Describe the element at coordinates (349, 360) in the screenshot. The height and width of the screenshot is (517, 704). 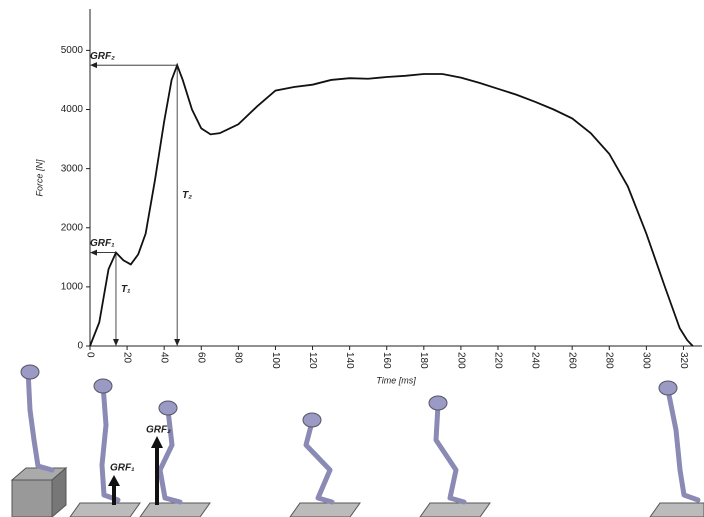
I see `x-tick-label: 140` at that location.